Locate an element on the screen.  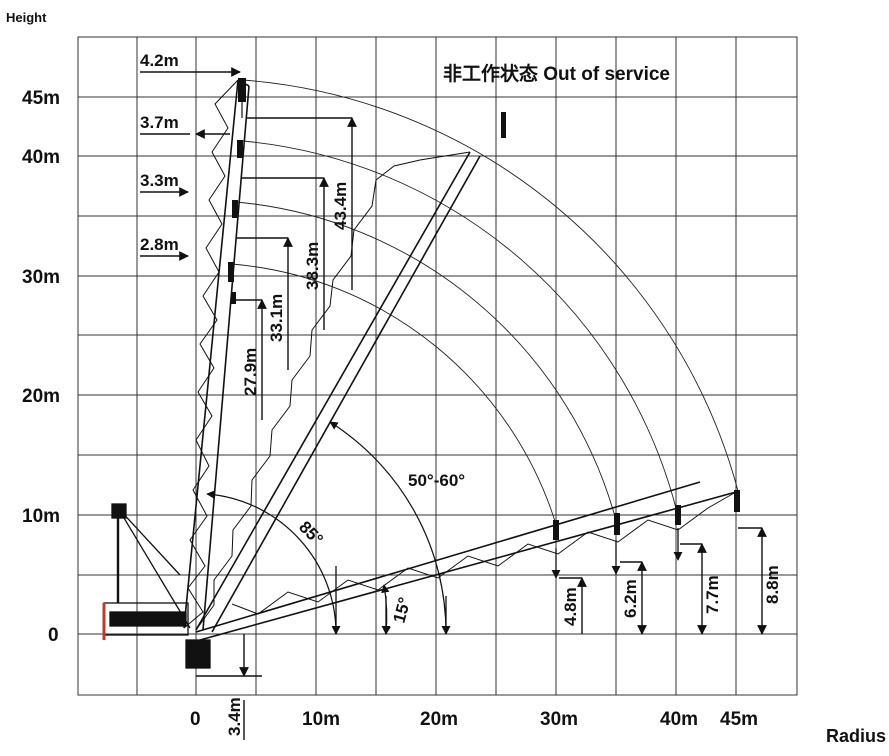
offset-label: 3.3m is located at coordinates (159, 180).